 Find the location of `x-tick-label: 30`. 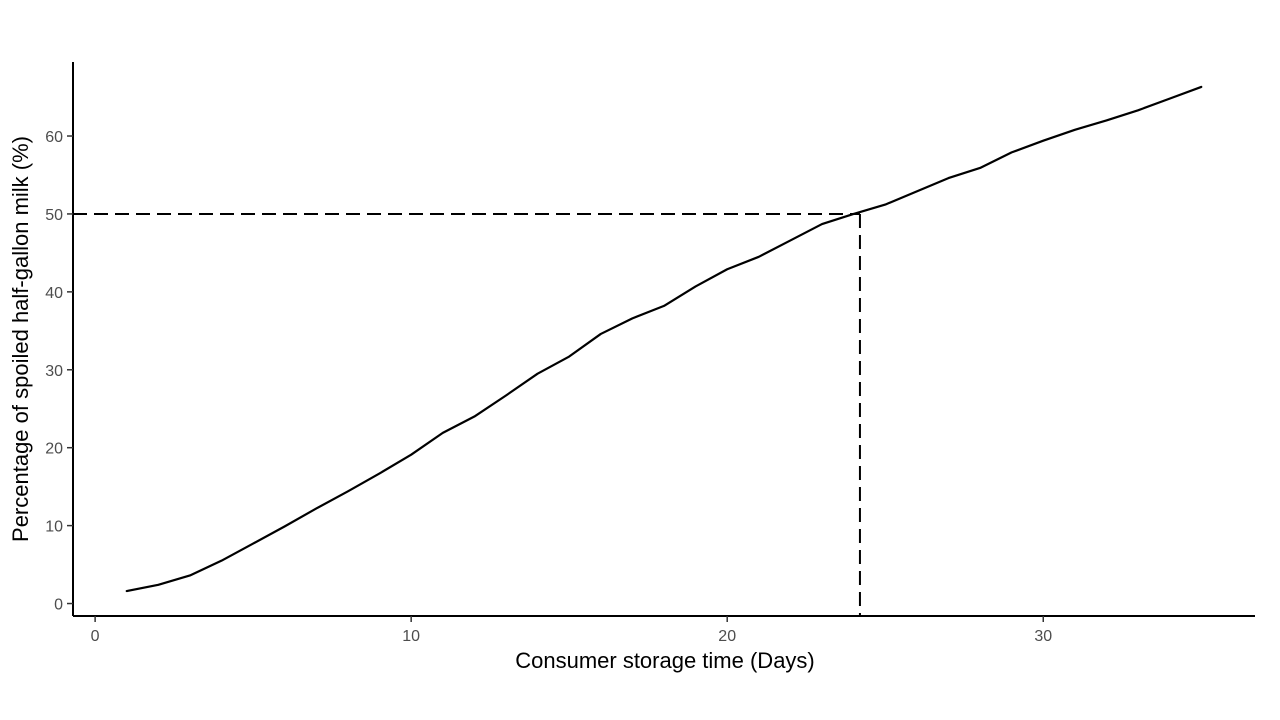

x-tick-label: 30 is located at coordinates (1043, 636).